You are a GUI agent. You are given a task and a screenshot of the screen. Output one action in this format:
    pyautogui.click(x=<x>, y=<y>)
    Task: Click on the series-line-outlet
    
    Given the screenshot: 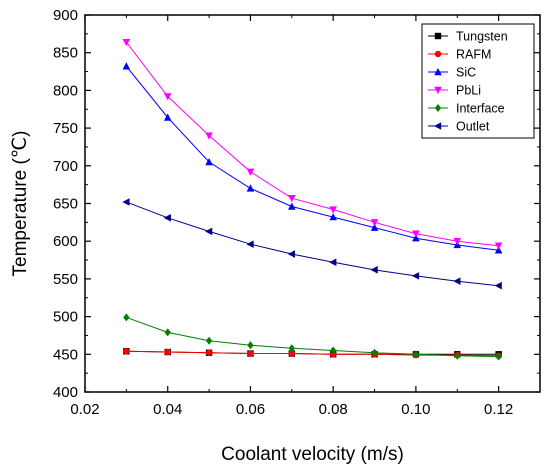 What is the action you would take?
    pyautogui.click(x=312, y=244)
    